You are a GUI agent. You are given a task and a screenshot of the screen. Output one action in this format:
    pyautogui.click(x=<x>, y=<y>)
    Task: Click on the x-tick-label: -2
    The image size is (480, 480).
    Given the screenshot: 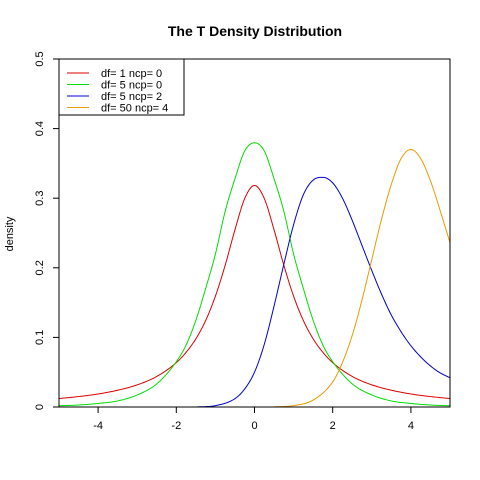 What is the action you would take?
    pyautogui.click(x=176, y=426)
    